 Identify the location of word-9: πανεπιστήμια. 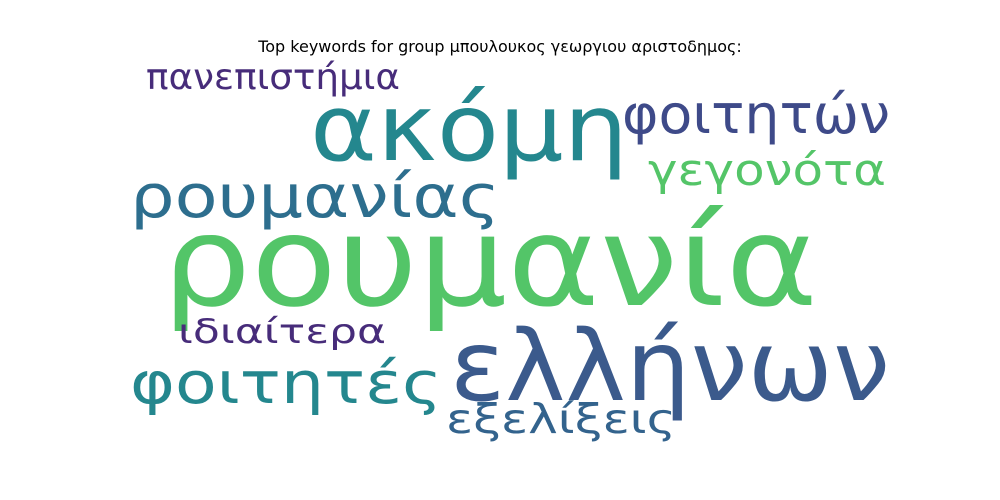
(273, 79).